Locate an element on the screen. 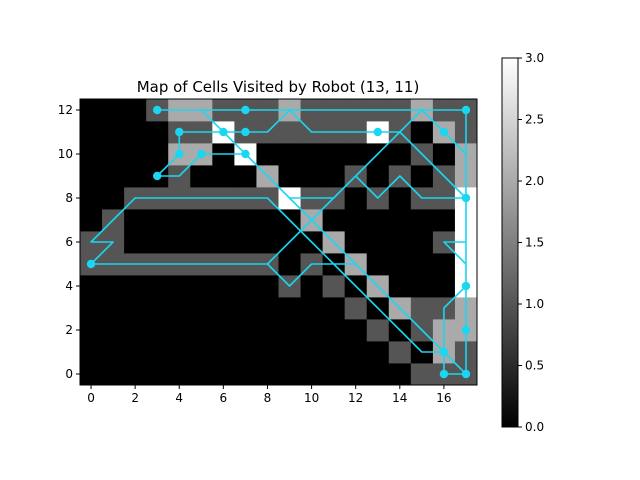  colorbar-tick-label: 2.0 is located at coordinates (534, 181).